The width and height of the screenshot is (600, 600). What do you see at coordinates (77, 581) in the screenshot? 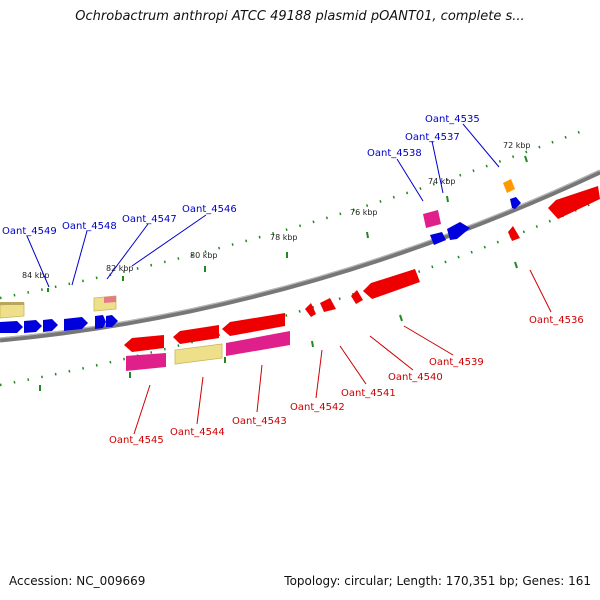
I see `accession-text: Accession: NC_009669` at bounding box center [77, 581].